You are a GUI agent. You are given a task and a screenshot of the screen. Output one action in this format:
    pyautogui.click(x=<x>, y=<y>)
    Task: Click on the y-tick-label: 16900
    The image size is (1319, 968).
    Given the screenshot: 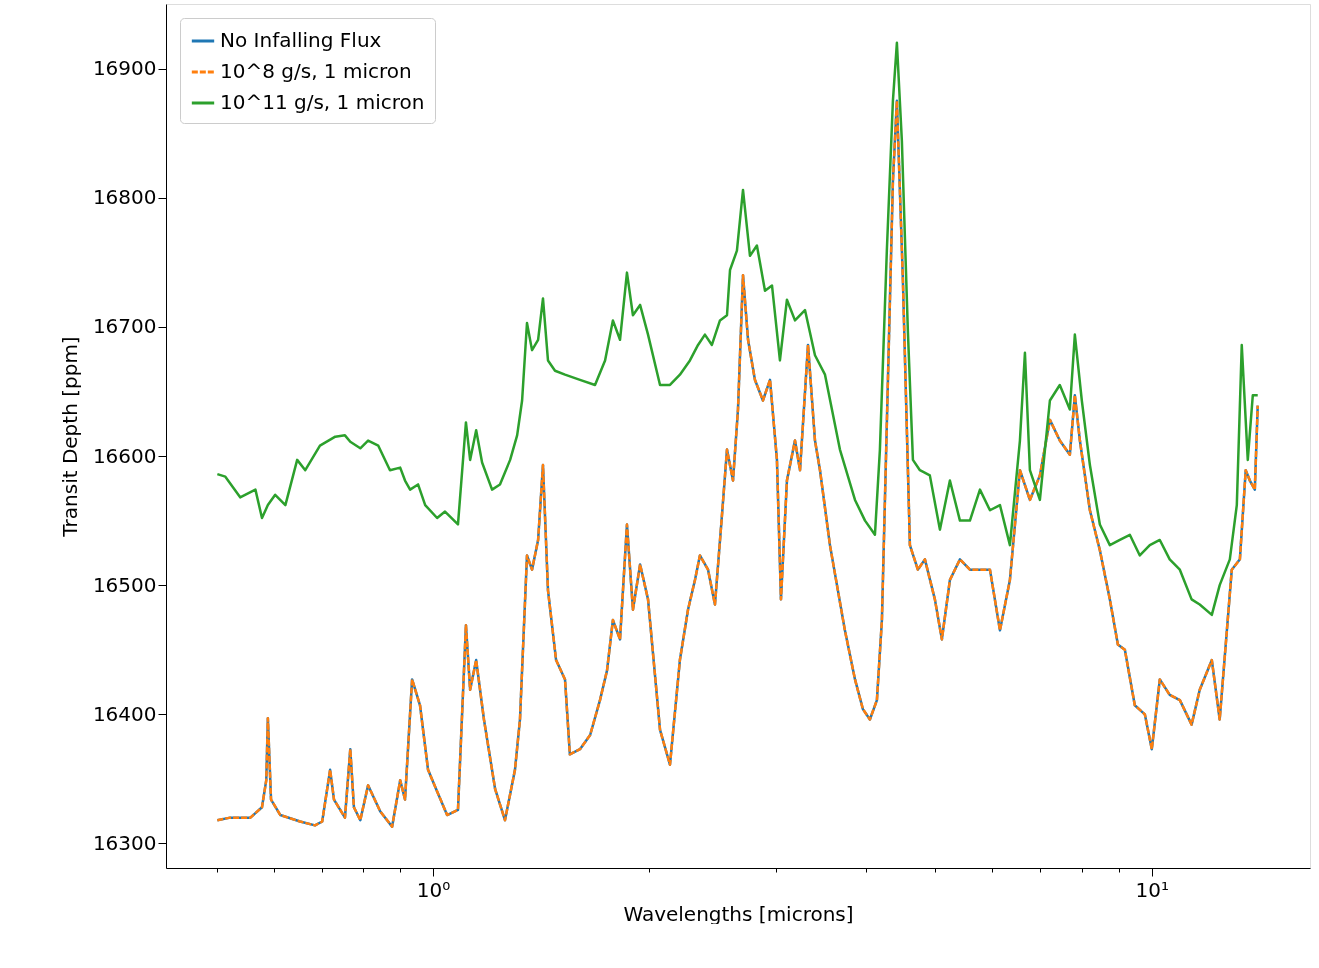 What is the action you would take?
    pyautogui.click(x=124, y=68)
    